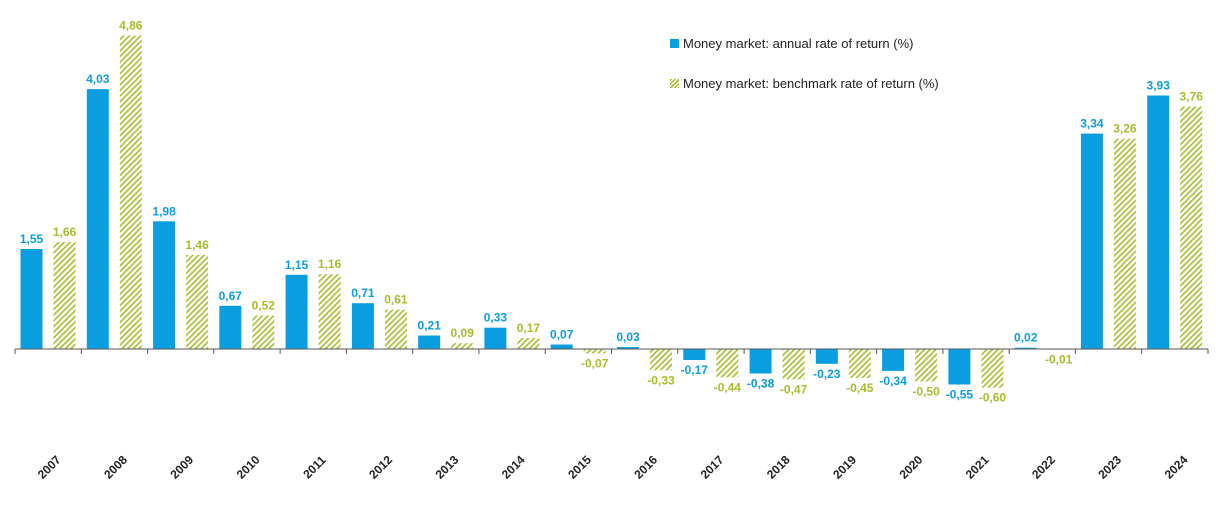 This screenshot has height=513, width=1216. What do you see at coordinates (859, 363) in the screenshot?
I see `bar-benchmark-2019` at bounding box center [859, 363].